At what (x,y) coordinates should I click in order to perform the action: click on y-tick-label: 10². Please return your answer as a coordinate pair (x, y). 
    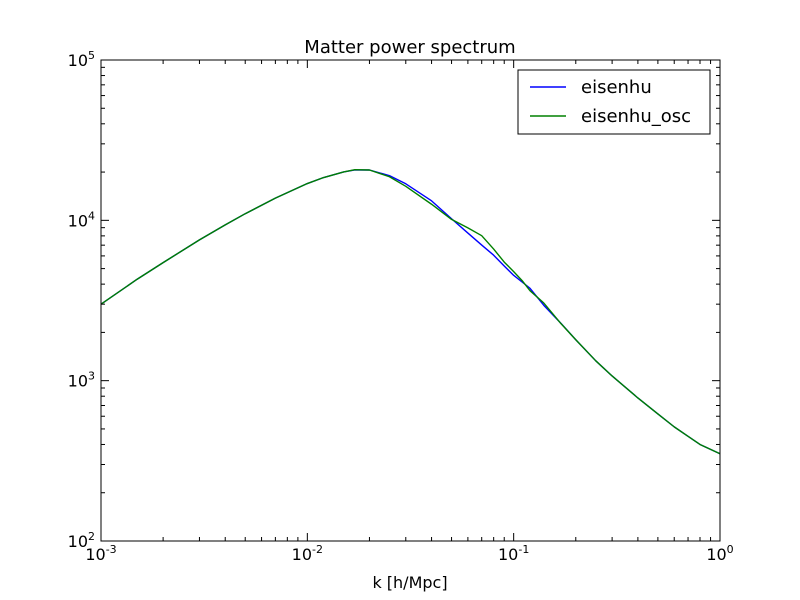
    Looking at the image, I should click on (81, 540).